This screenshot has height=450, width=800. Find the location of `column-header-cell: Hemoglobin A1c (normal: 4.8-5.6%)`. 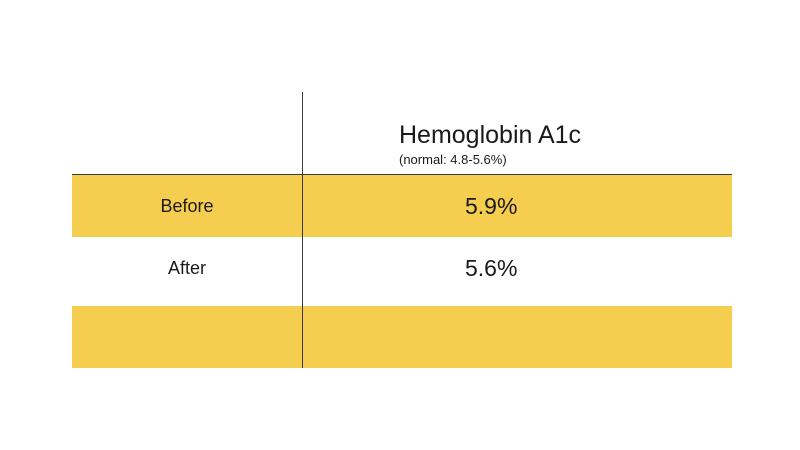

column-header-cell: Hemoglobin A1c (normal: 4.8-5.6%) is located at coordinates (517, 133).